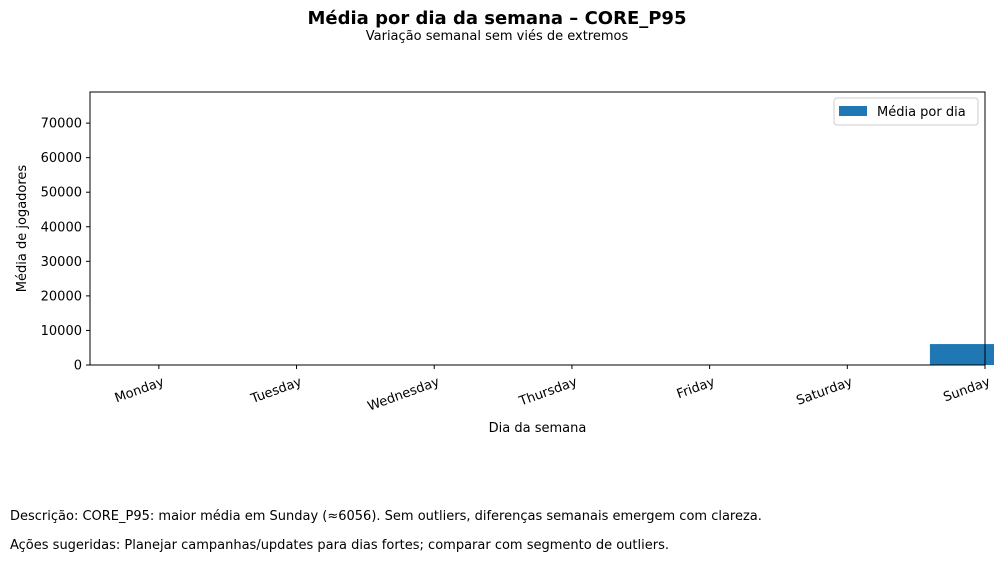  What do you see at coordinates (61, 296) in the screenshot?
I see `y-tick-label: 20000` at bounding box center [61, 296].